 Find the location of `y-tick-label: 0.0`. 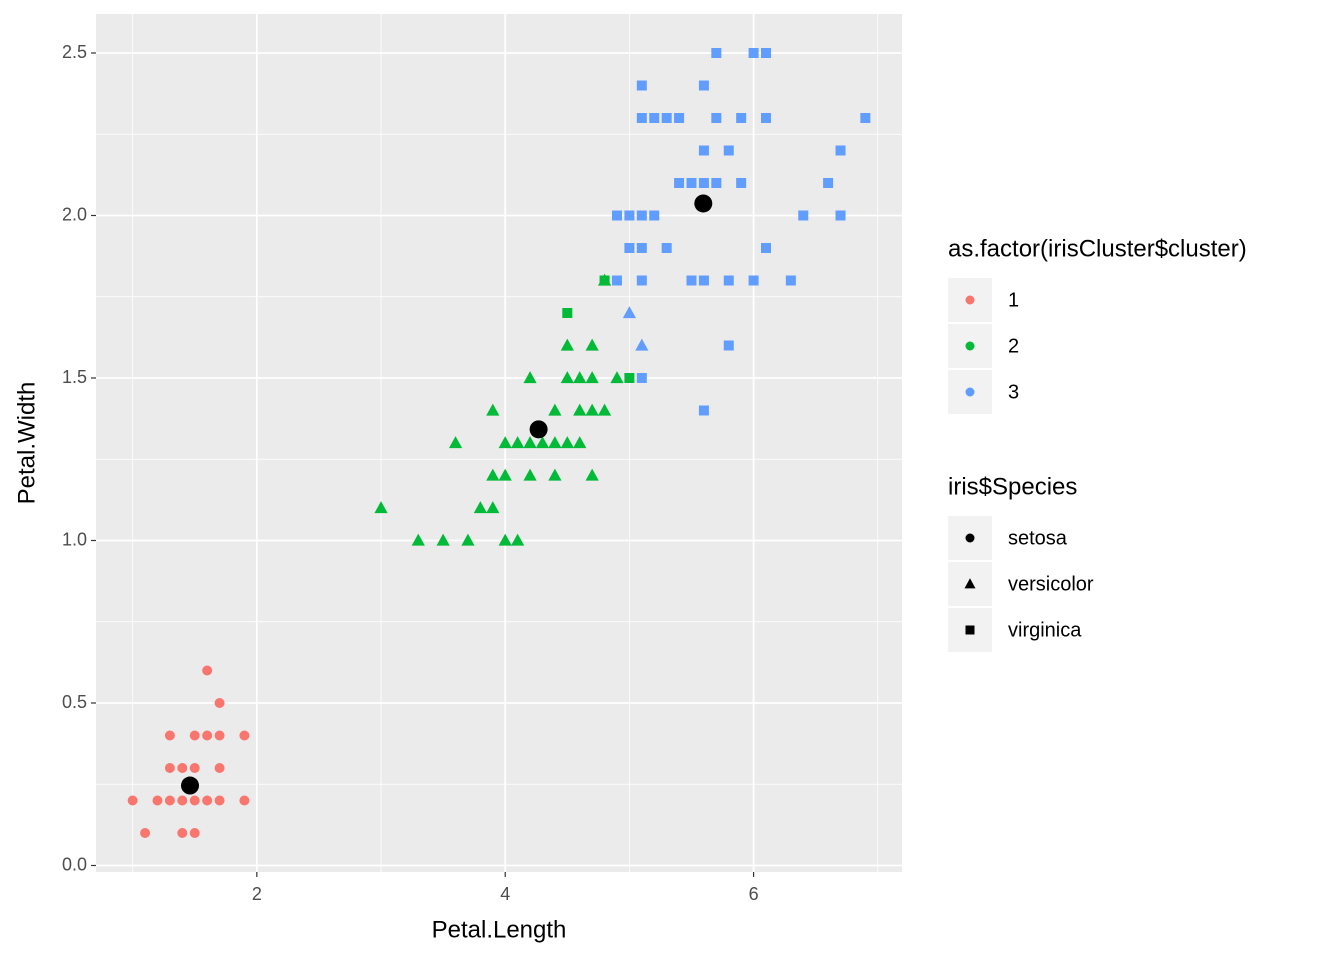

y-tick-label: 0.0 is located at coordinates (74, 864).